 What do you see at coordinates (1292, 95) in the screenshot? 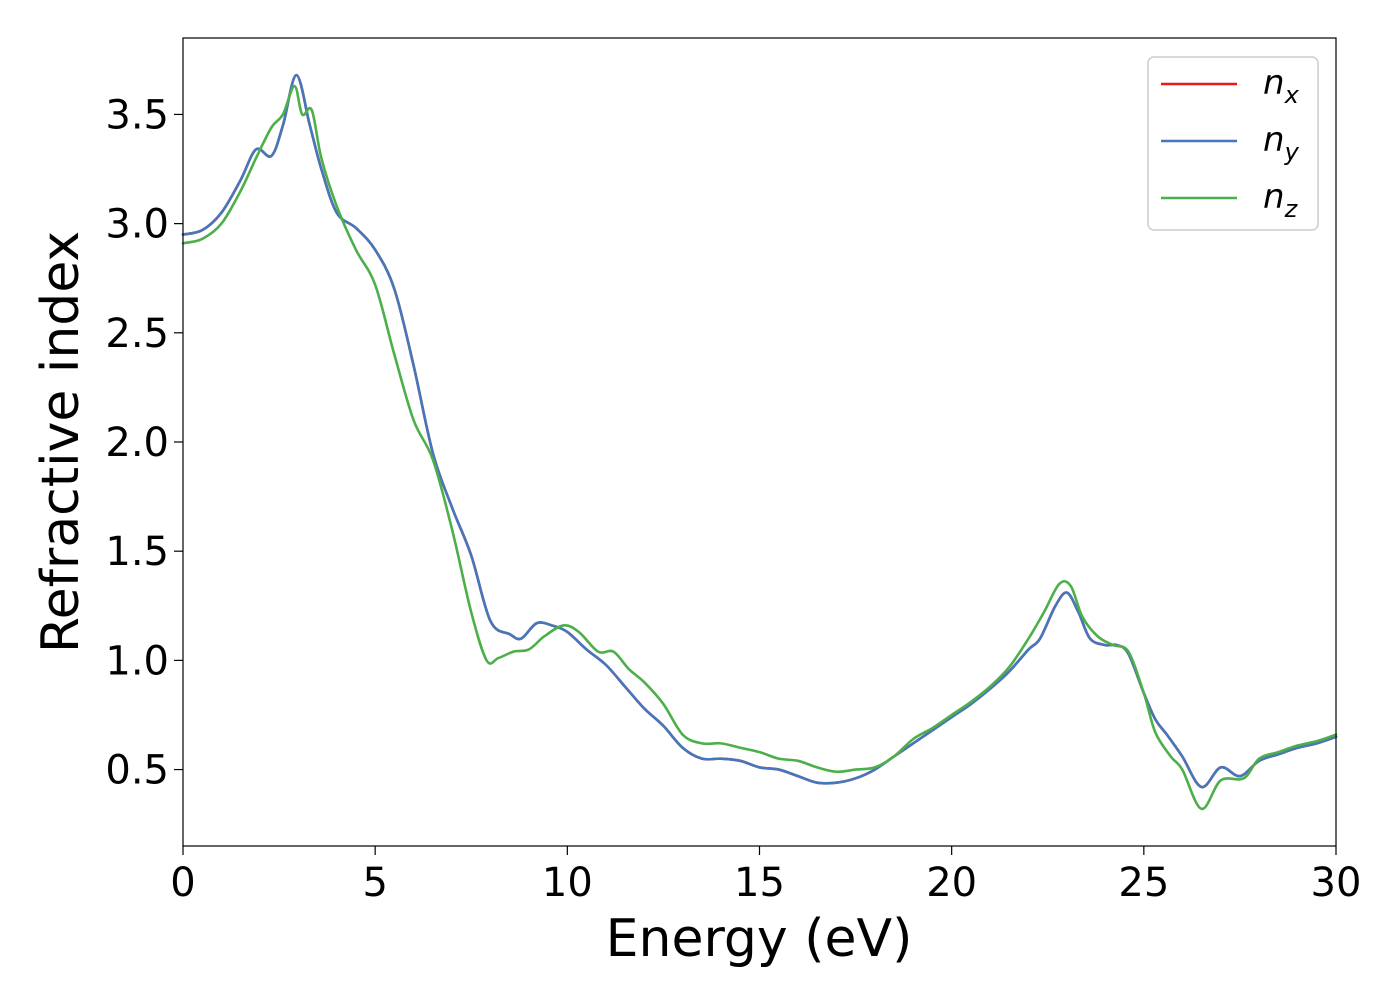
I see `legend-label-subscript: x` at bounding box center [1292, 95].